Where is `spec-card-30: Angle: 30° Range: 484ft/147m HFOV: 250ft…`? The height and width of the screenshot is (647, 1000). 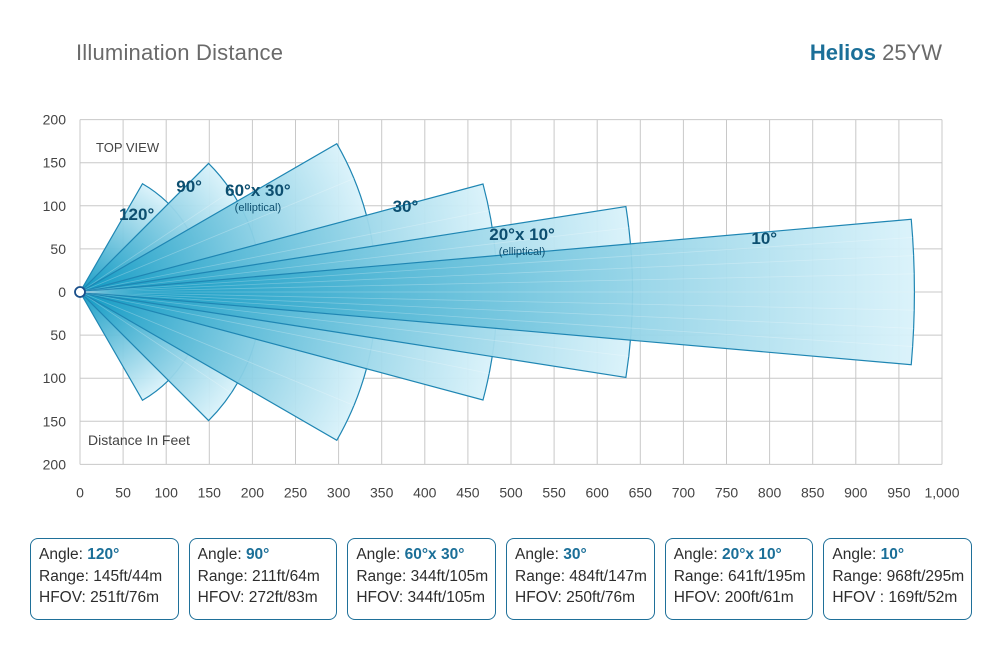
spec-card-30: Angle: 30° Range: 484ft/147m HFOV: 250ft… is located at coordinates (580, 579).